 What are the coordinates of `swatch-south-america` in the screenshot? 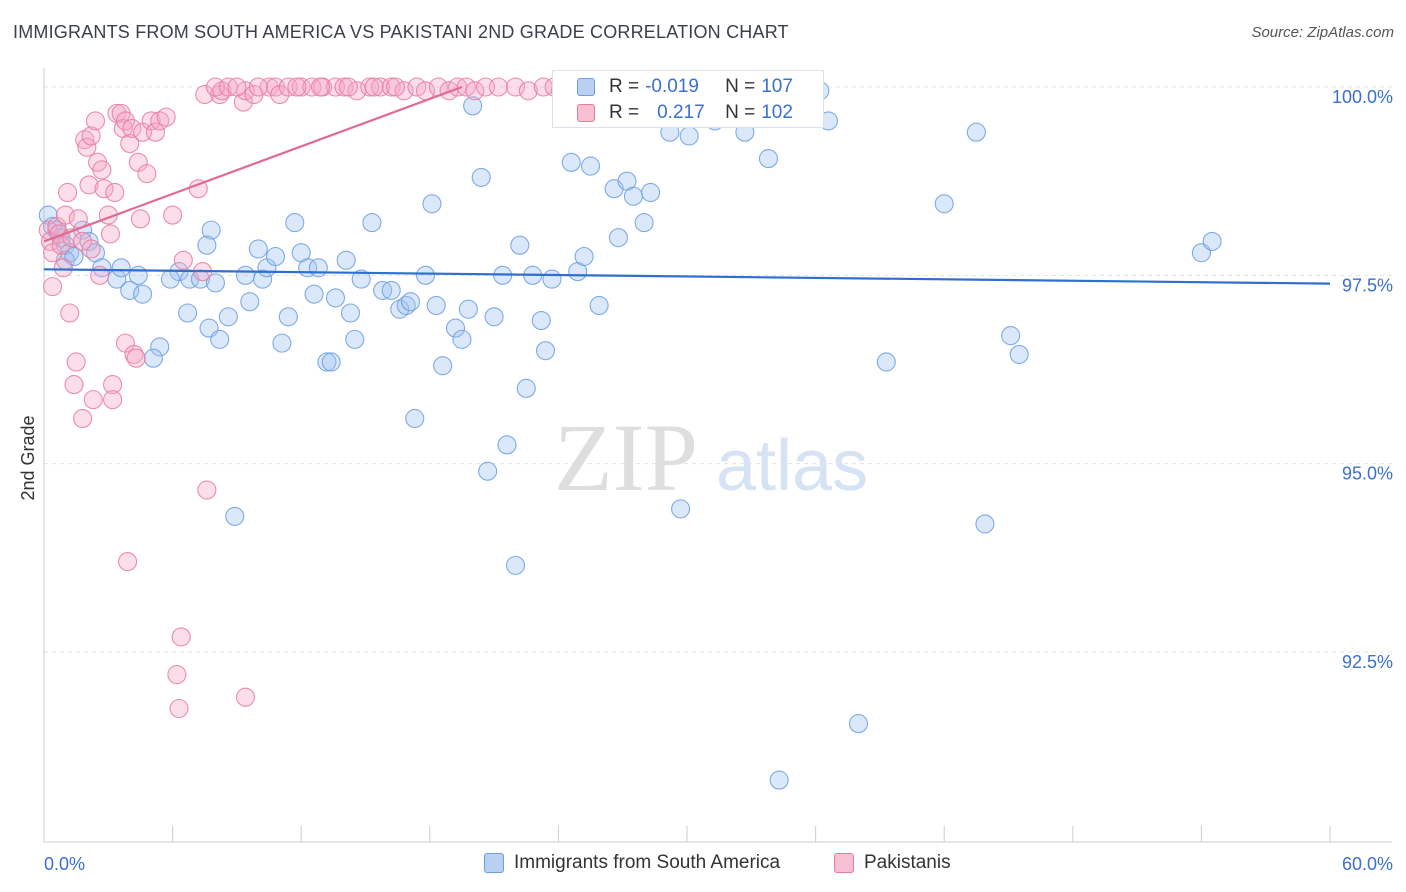 It's located at (586, 87).